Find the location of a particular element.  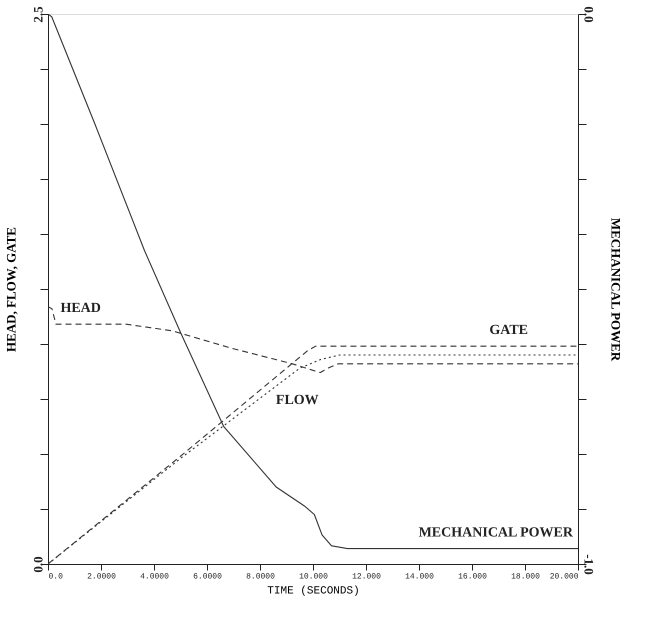

series-label: GATE is located at coordinates (508, 330).